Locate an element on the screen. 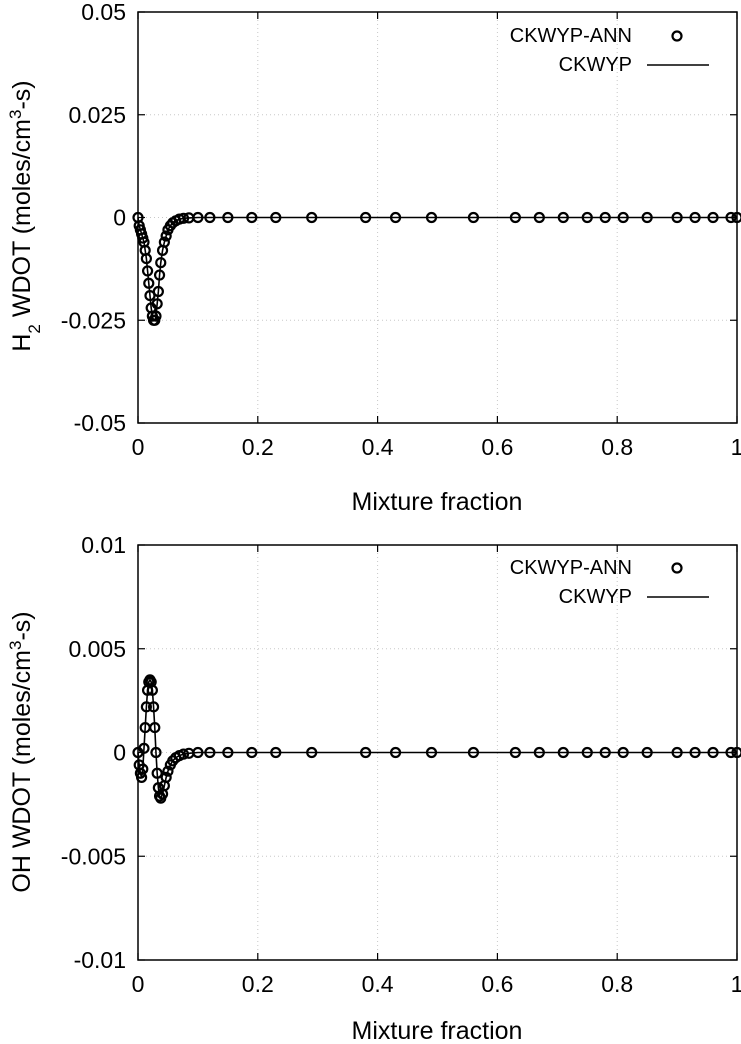  h2-y-tick-label-4: -0.05 is located at coordinates (100, 423).